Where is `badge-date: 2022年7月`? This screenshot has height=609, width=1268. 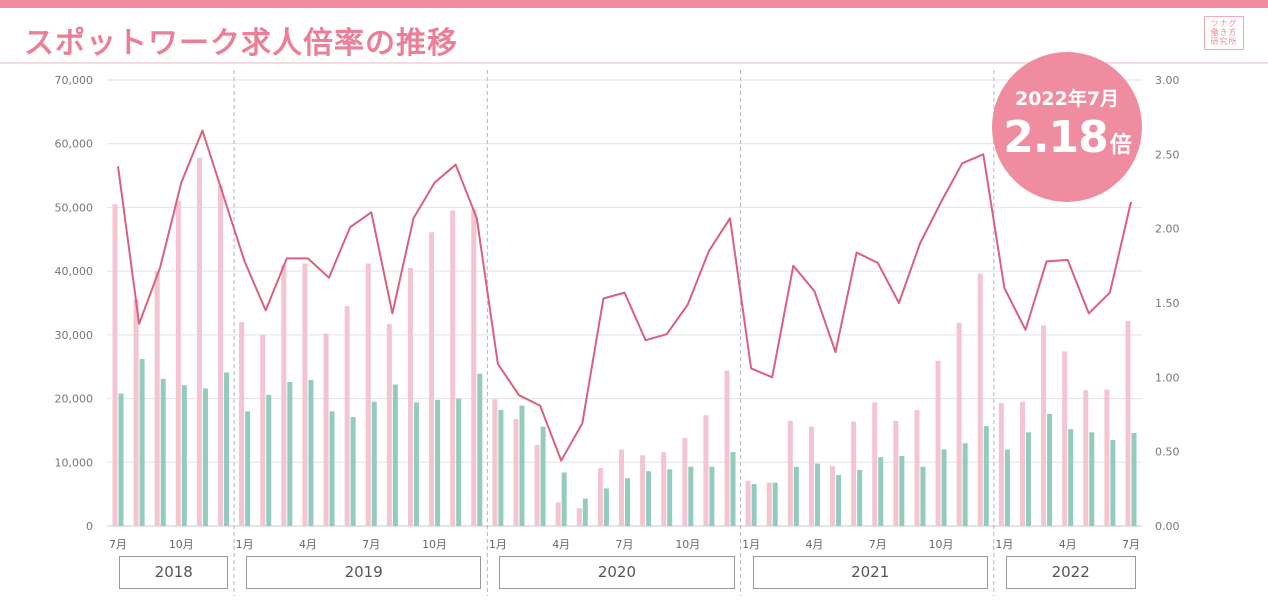
badge-date: 2022年7月 is located at coordinates (1067, 99).